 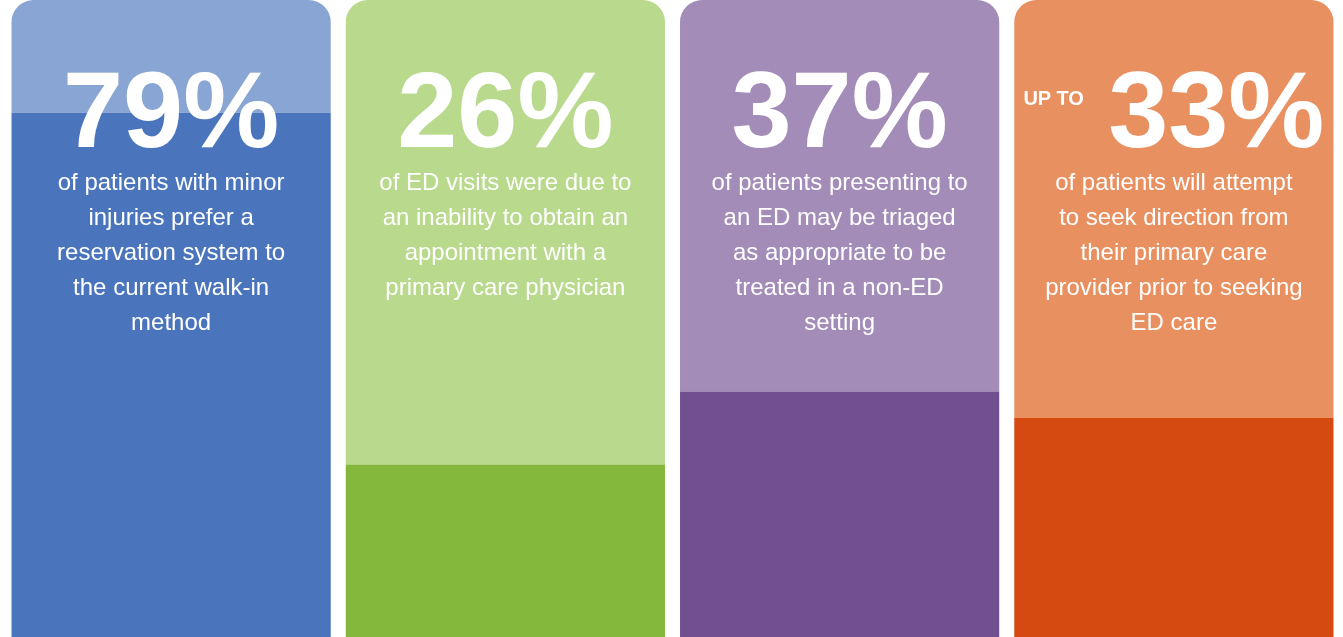 What do you see at coordinates (1174, 109) in the screenshot?
I see `text: UP TO 33%` at bounding box center [1174, 109].